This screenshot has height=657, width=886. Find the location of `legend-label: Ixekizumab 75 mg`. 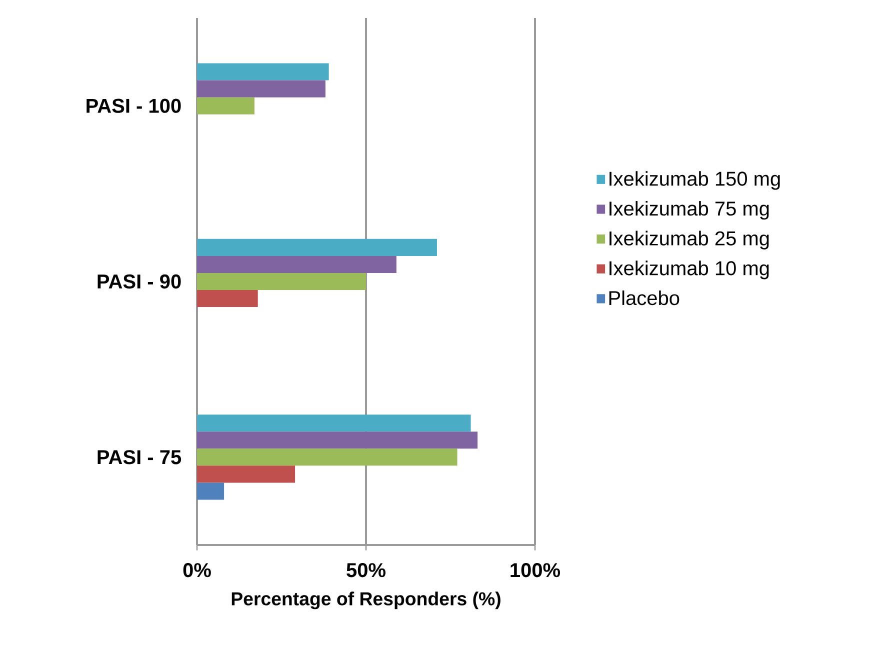

legend-label: Ixekizumab 75 mg is located at coordinates (689, 210).